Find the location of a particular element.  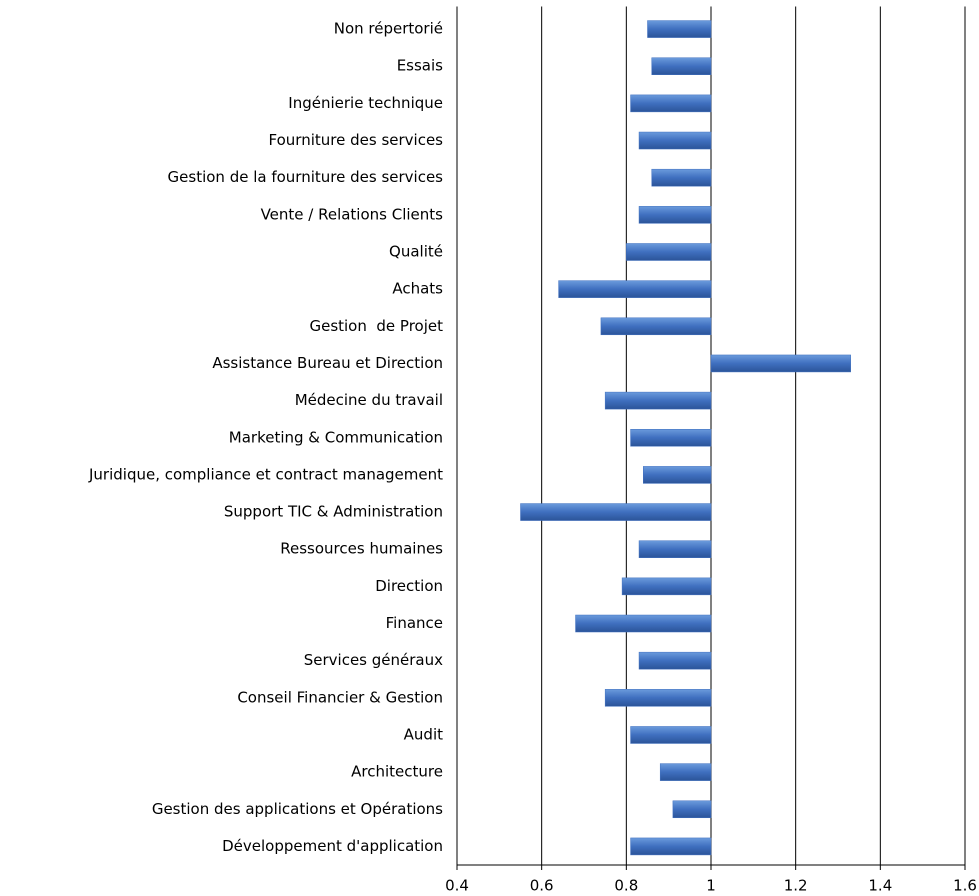

y-tick-label: Gestion de Projet is located at coordinates (376, 326).